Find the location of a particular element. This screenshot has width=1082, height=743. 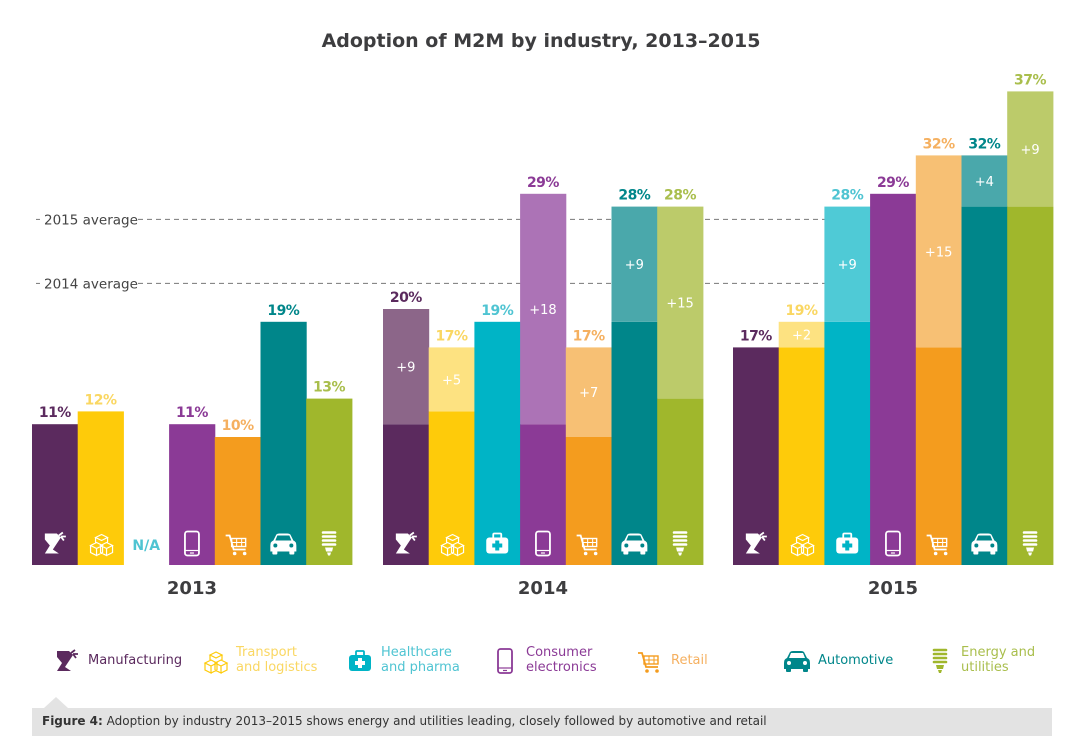

legend-item: Energy and utilities is located at coordinates (980, 660).